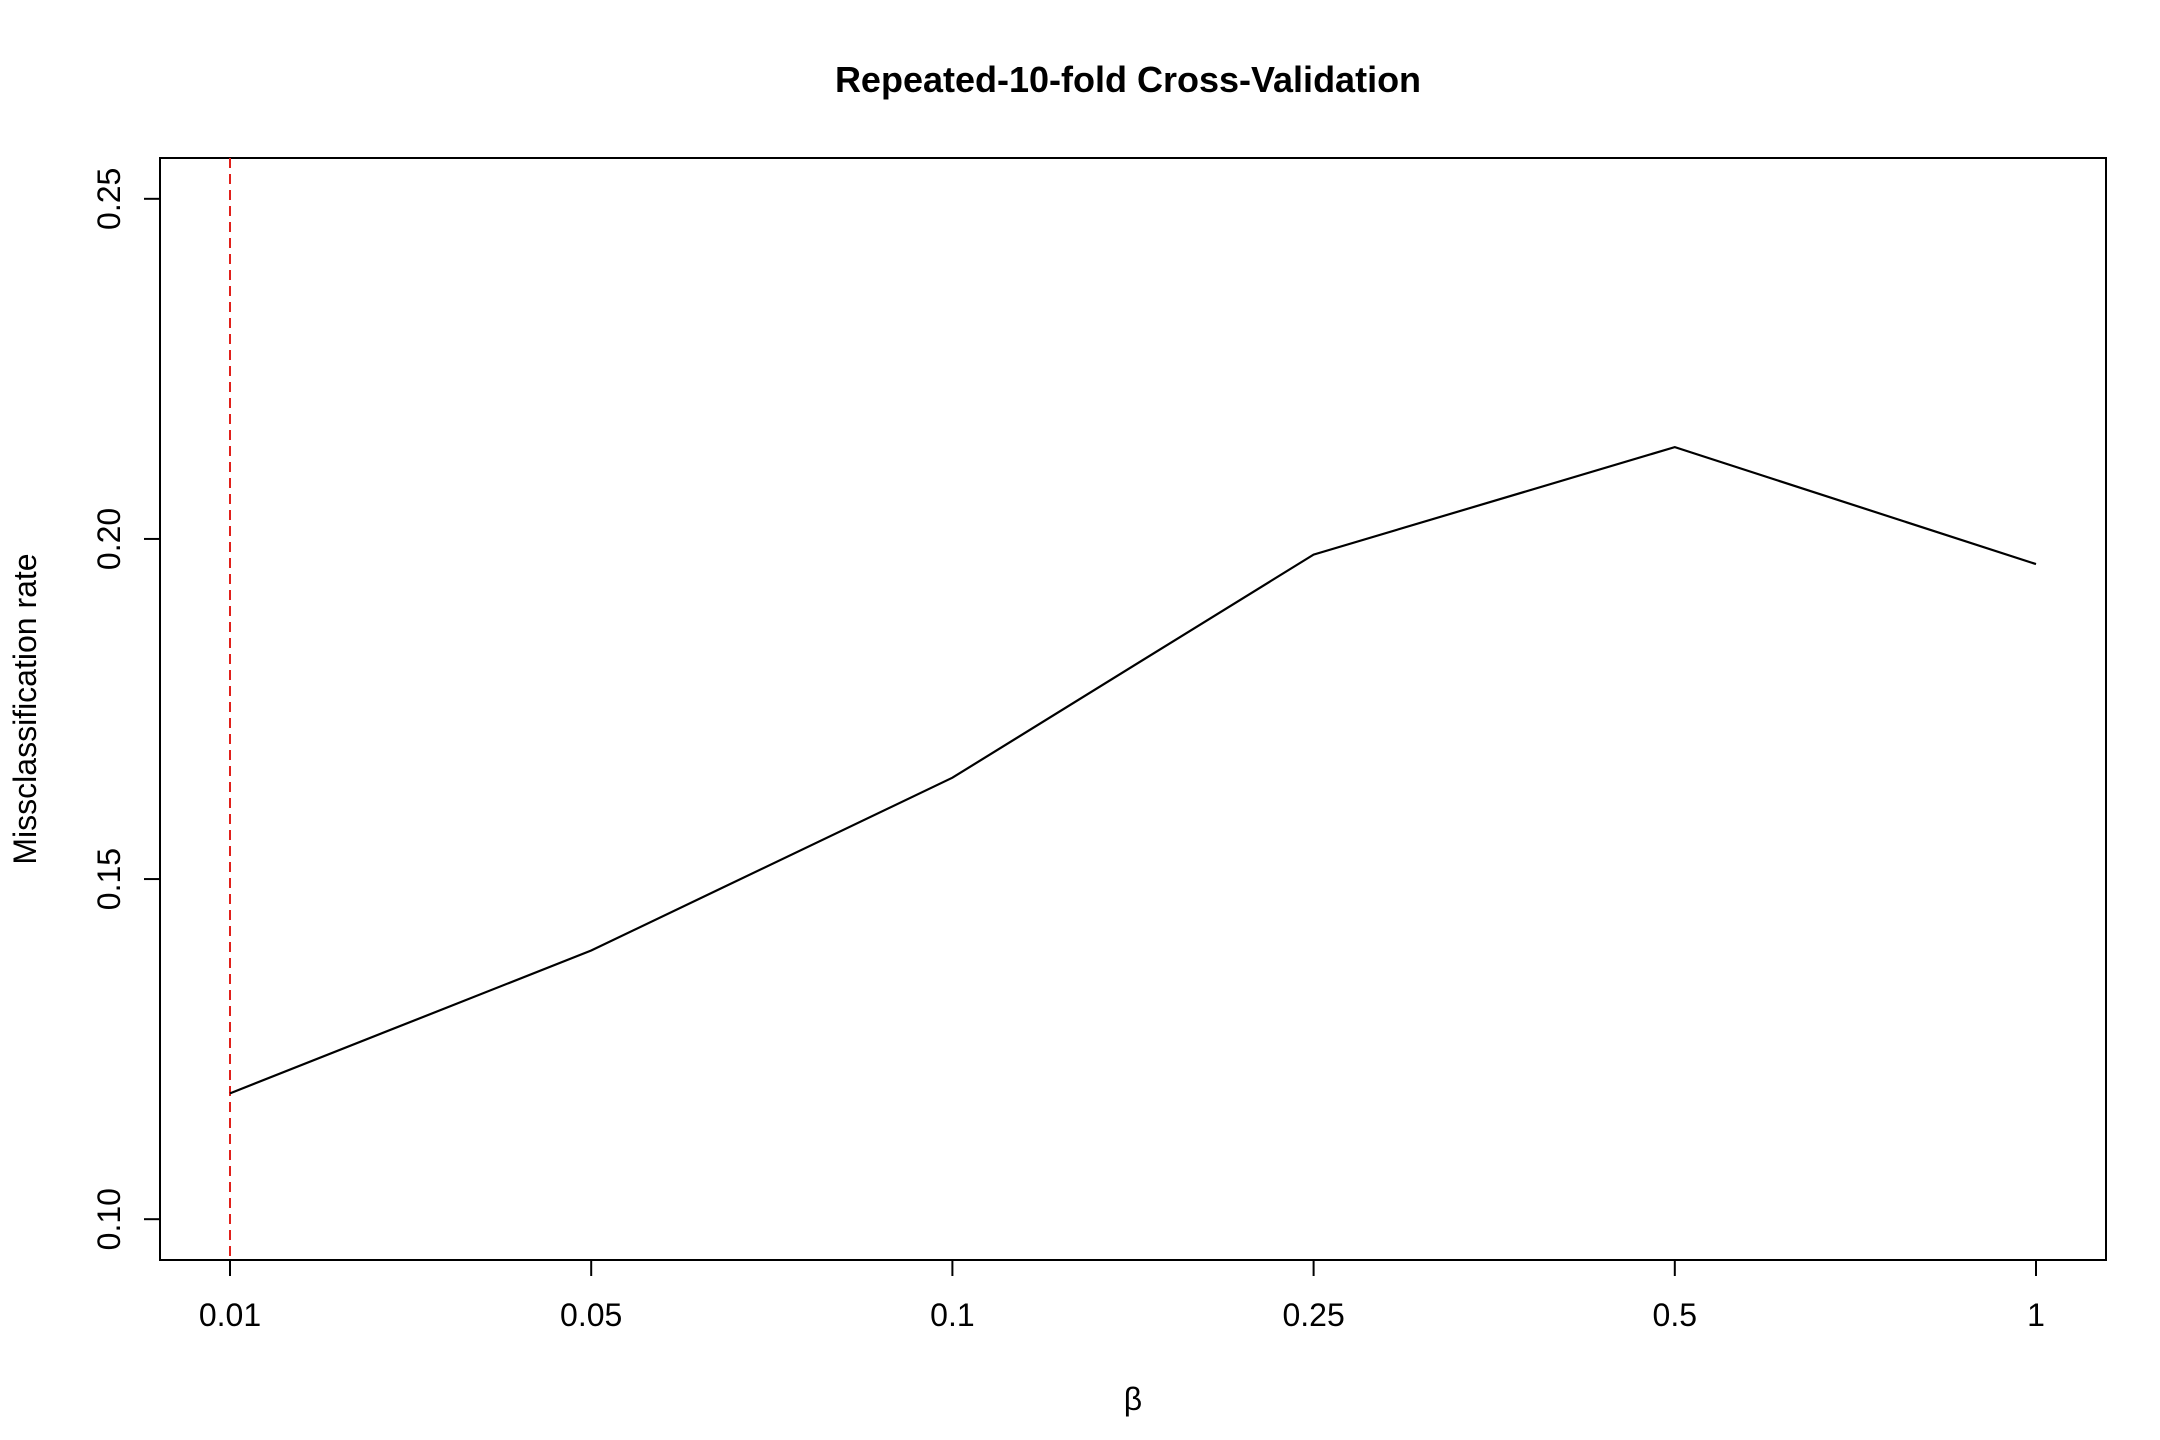 The height and width of the screenshot is (1440, 2160). What do you see at coordinates (25, 708) in the screenshot?
I see `y-axis-label: Missclassification rate` at bounding box center [25, 708].